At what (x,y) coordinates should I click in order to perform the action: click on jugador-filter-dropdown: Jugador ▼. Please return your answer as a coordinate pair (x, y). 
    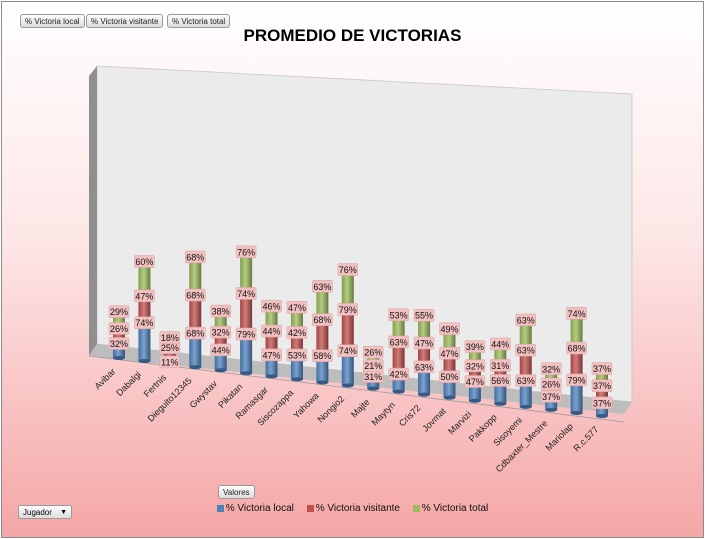
    Looking at the image, I should click on (45, 512).